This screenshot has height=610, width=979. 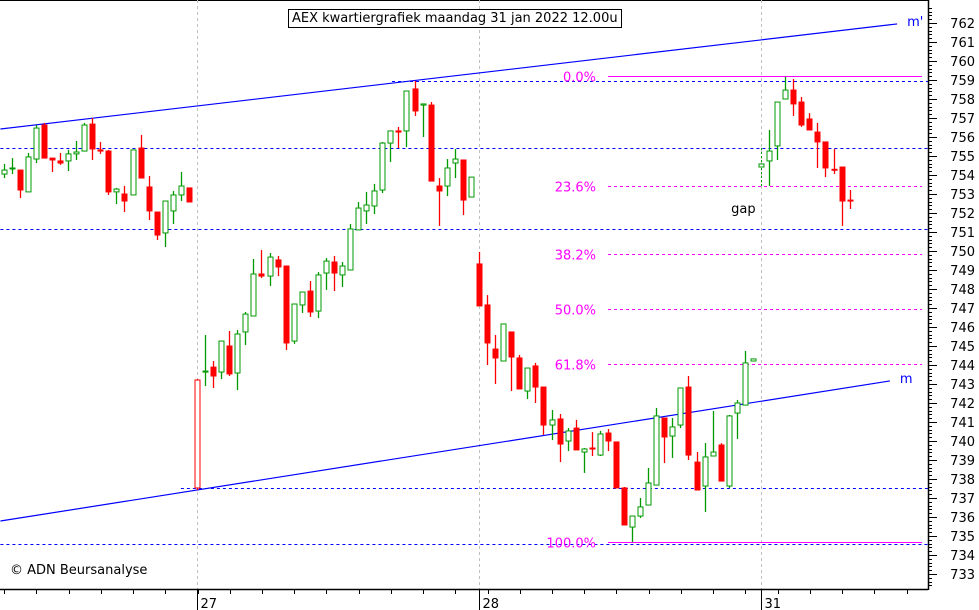 What do you see at coordinates (962, 138) in the screenshot?
I see `y-tick-label: 756` at bounding box center [962, 138].